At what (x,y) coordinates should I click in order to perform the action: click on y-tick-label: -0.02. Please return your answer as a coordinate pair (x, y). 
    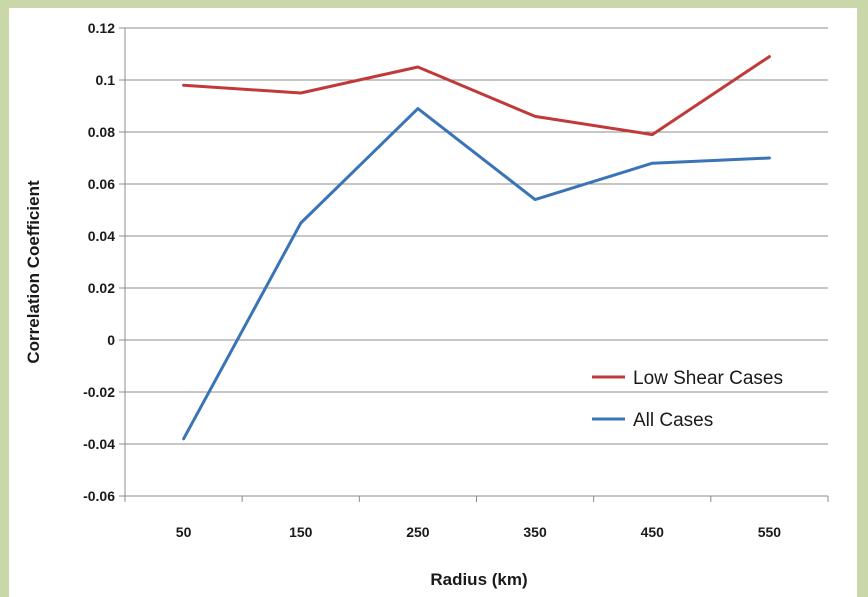
    Looking at the image, I should click on (99, 392).